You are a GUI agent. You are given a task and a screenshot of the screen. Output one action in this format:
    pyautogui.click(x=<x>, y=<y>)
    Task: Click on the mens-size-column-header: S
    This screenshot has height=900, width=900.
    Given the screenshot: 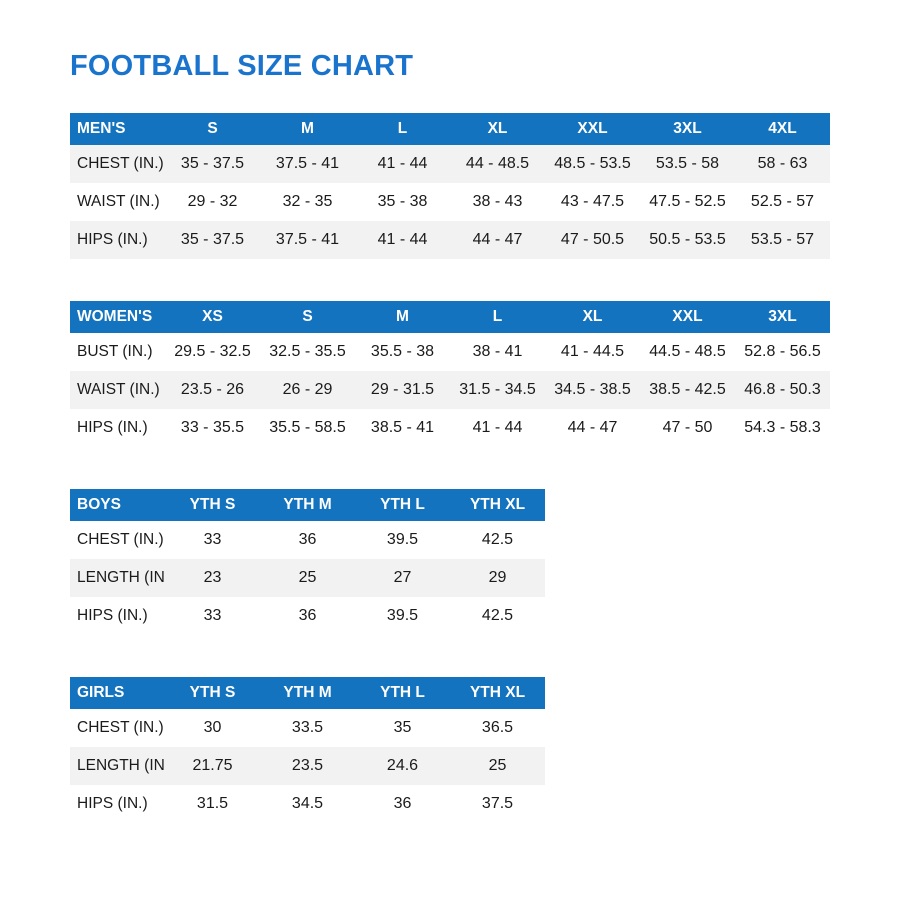 What is the action you would take?
    pyautogui.click(x=212, y=129)
    